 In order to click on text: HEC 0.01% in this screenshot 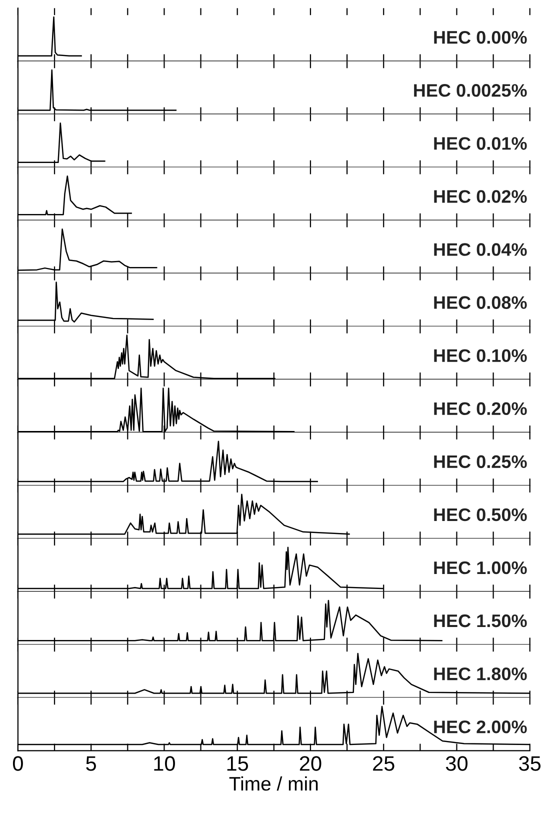, I will do `click(480, 143)`.